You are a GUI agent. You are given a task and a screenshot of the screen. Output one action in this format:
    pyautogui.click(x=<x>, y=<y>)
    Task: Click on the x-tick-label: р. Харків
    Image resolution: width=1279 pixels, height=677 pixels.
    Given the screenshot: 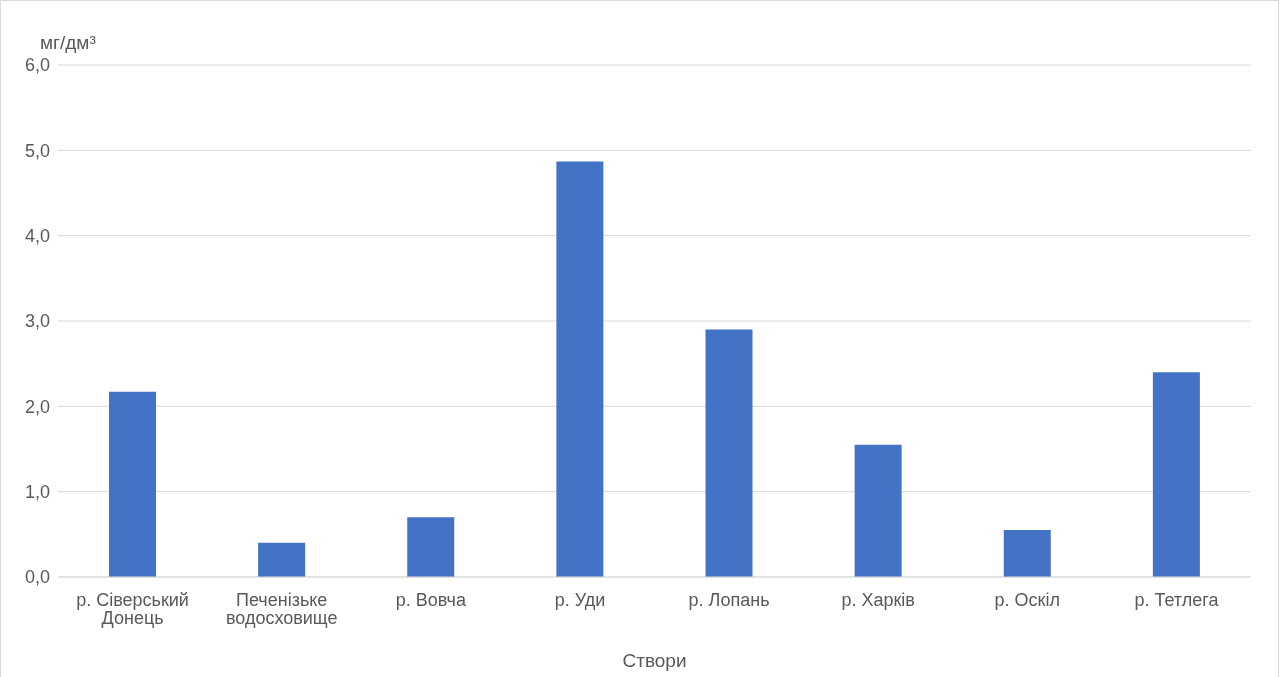 What is the action you would take?
    pyautogui.click(x=878, y=599)
    